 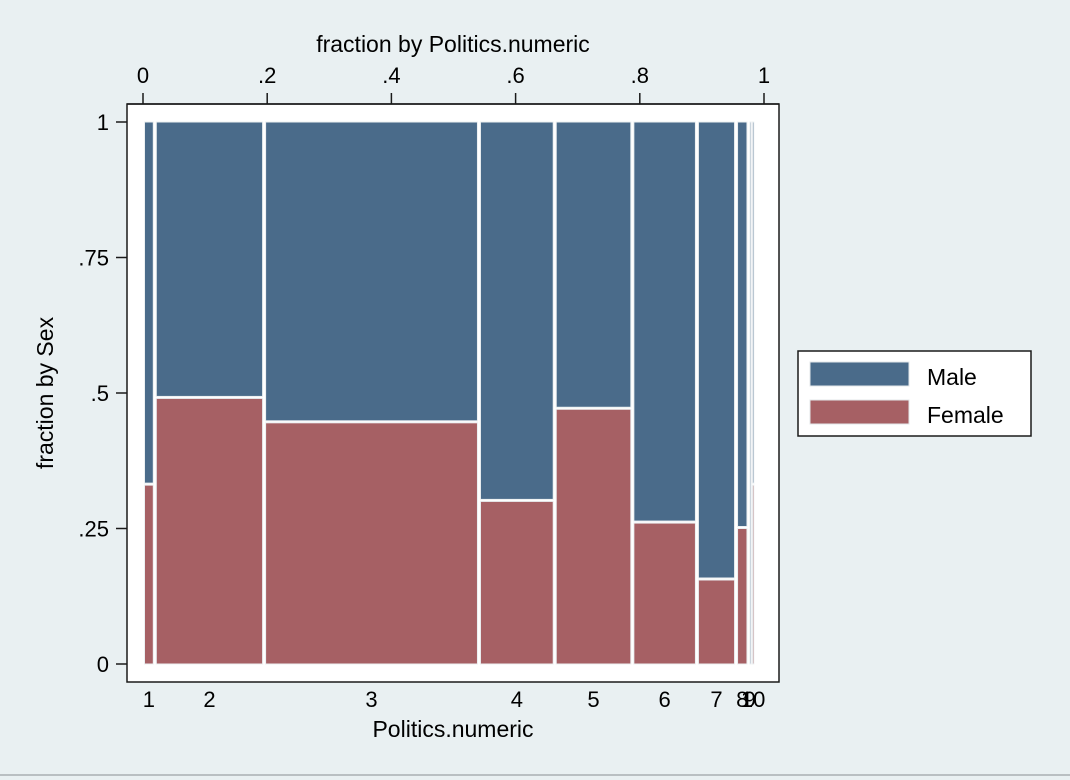 I want to click on y-axis-title: fraction by Sex, so click(x=45, y=392).